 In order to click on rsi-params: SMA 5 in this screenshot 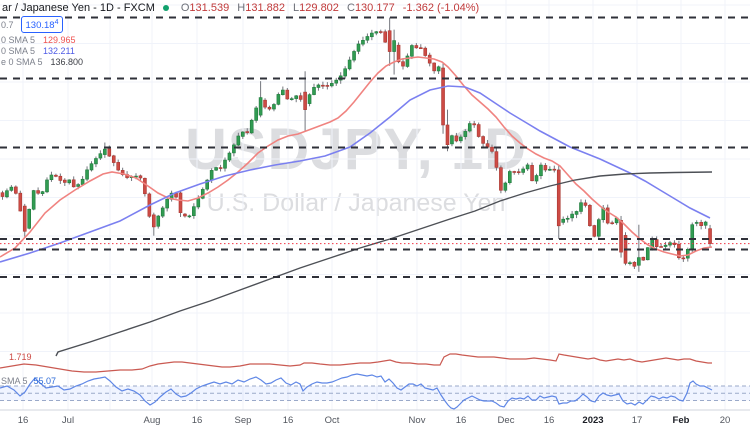, I will do `click(14, 381)`.